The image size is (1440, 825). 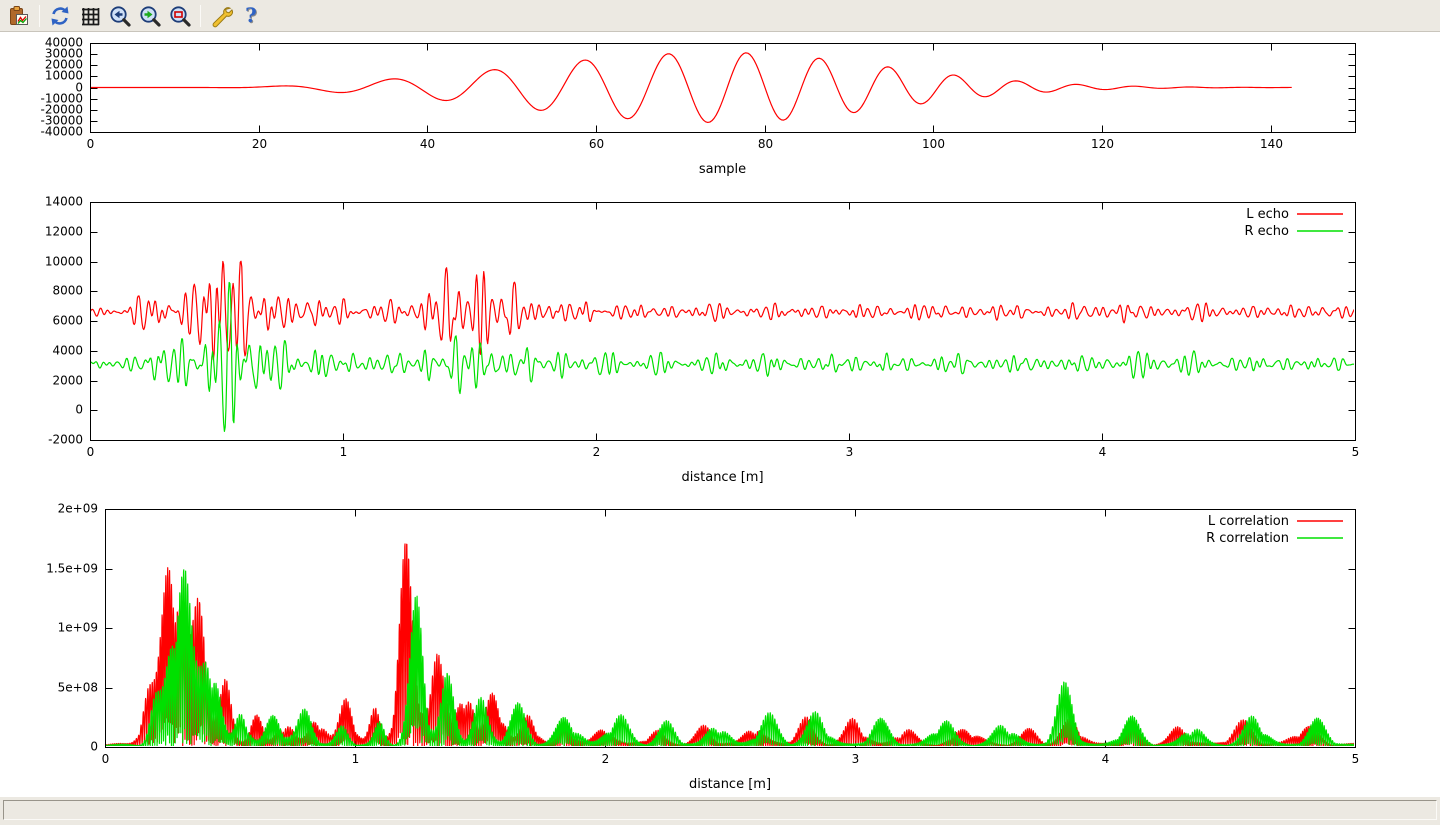 I want to click on refresh-icon, so click(x=60, y=15).